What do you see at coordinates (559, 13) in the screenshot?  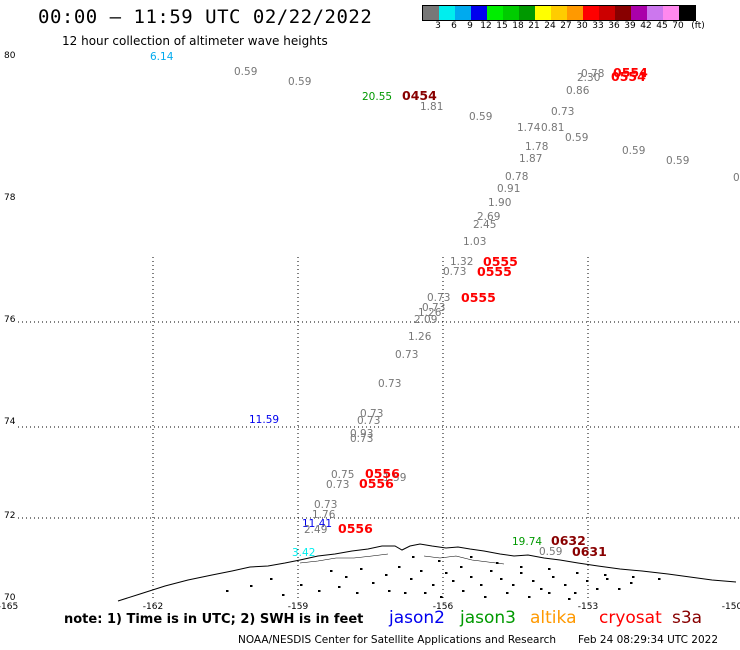 I see `color-scale-bar` at bounding box center [559, 13].